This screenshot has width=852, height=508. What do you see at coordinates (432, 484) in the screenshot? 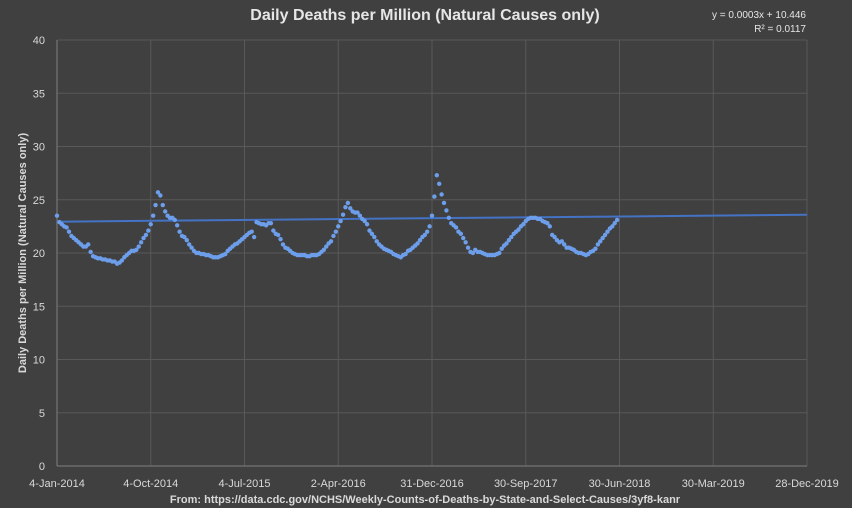
I see `x-tick-label: 31-Dec-2016` at bounding box center [432, 484].